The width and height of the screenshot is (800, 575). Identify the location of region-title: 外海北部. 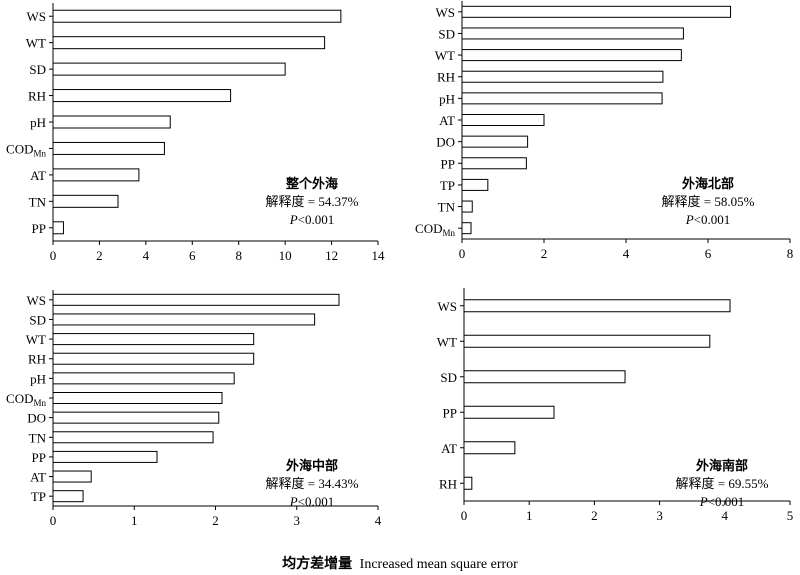
(707, 183).